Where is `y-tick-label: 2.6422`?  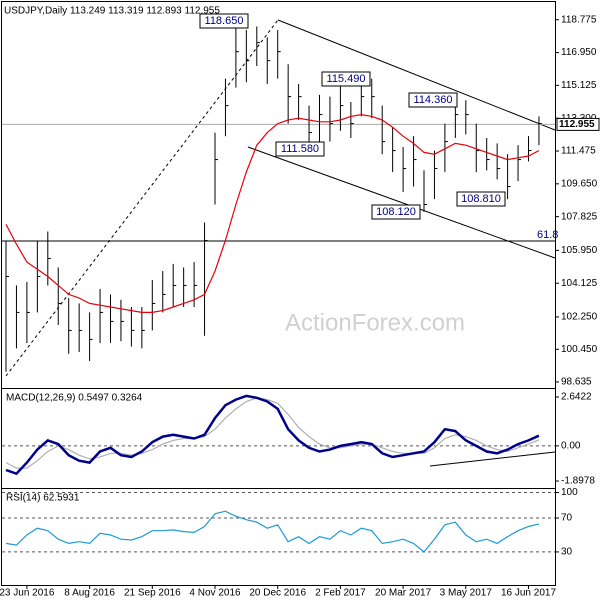
y-tick-label: 2.6422 is located at coordinates (576, 397).